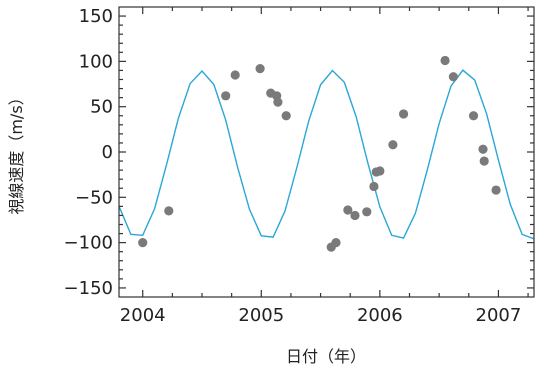  Describe the element at coordinates (88, 288) in the screenshot. I see `y-tick-label: −150` at that location.